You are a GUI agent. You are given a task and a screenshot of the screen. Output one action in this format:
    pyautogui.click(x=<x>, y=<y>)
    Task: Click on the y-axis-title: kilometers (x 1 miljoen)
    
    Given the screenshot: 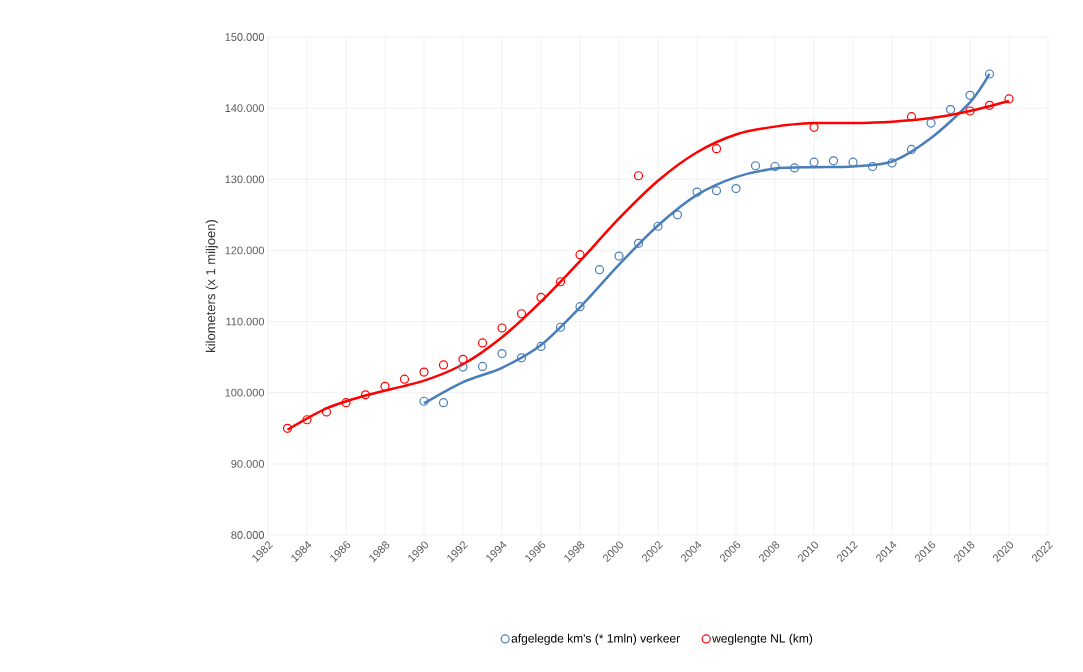 What is the action you would take?
    pyautogui.click(x=211, y=286)
    